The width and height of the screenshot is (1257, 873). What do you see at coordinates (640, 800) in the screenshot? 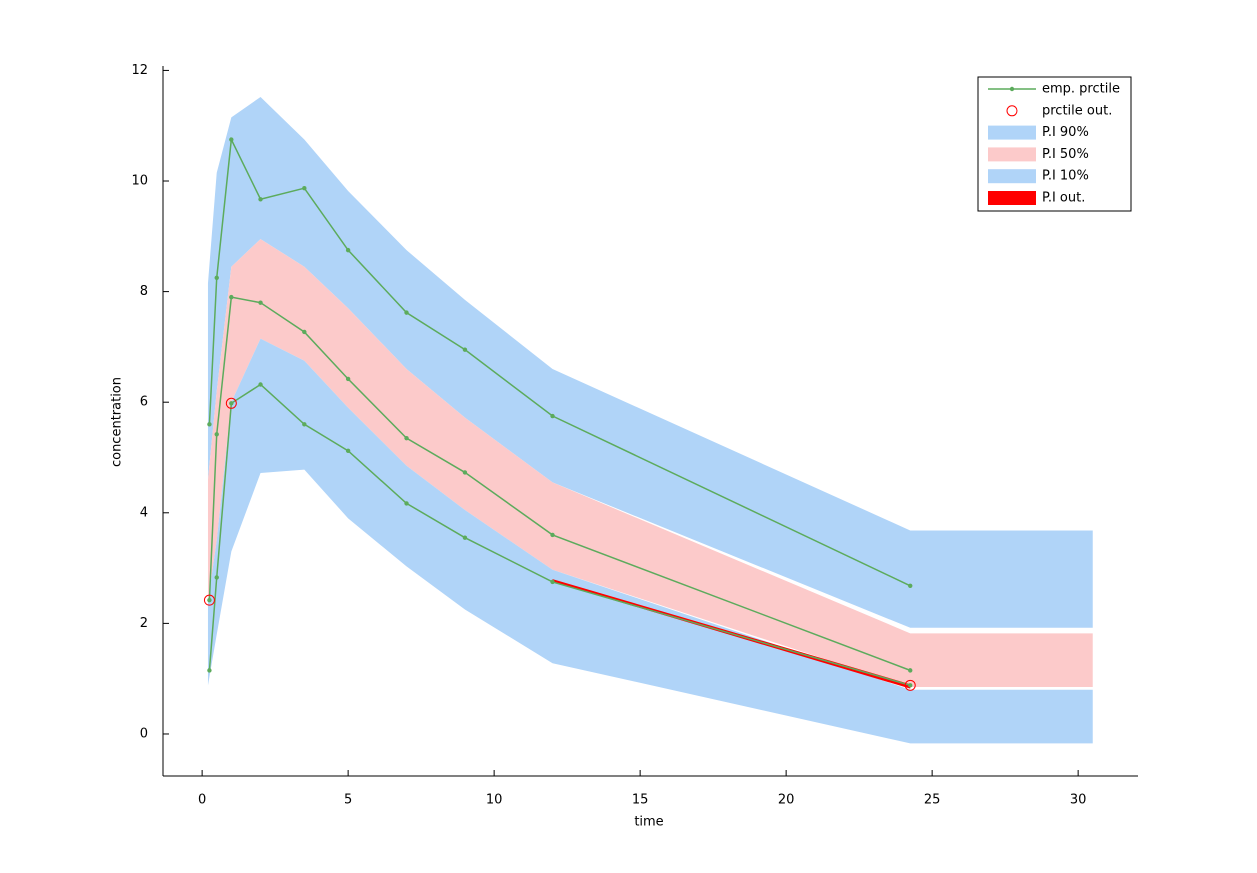
I see `x-tick-label: 15` at bounding box center [640, 800].